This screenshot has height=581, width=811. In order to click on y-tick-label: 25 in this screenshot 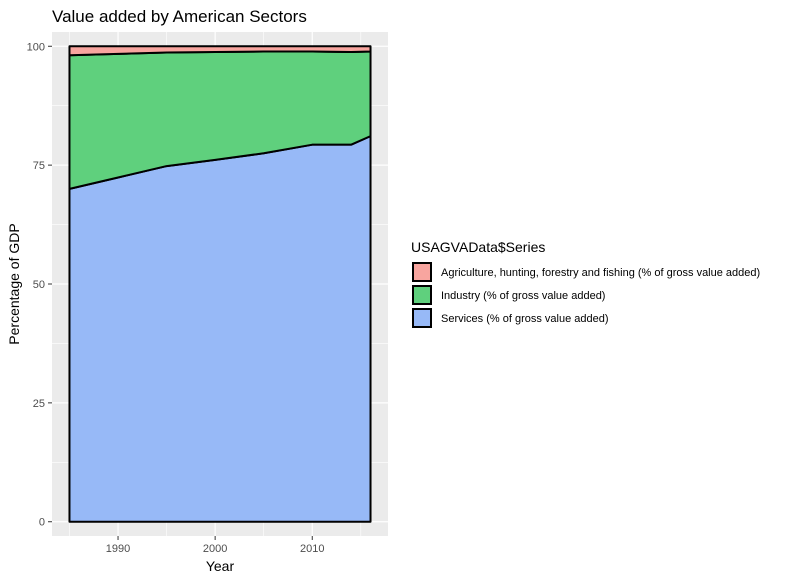, I will do `click(39, 404)`.